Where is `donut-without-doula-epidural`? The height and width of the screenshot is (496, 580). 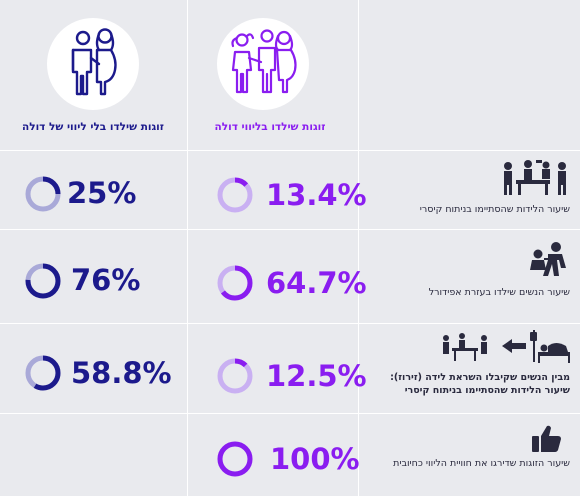 donut-without-doula-epidural is located at coordinates (43, 281).